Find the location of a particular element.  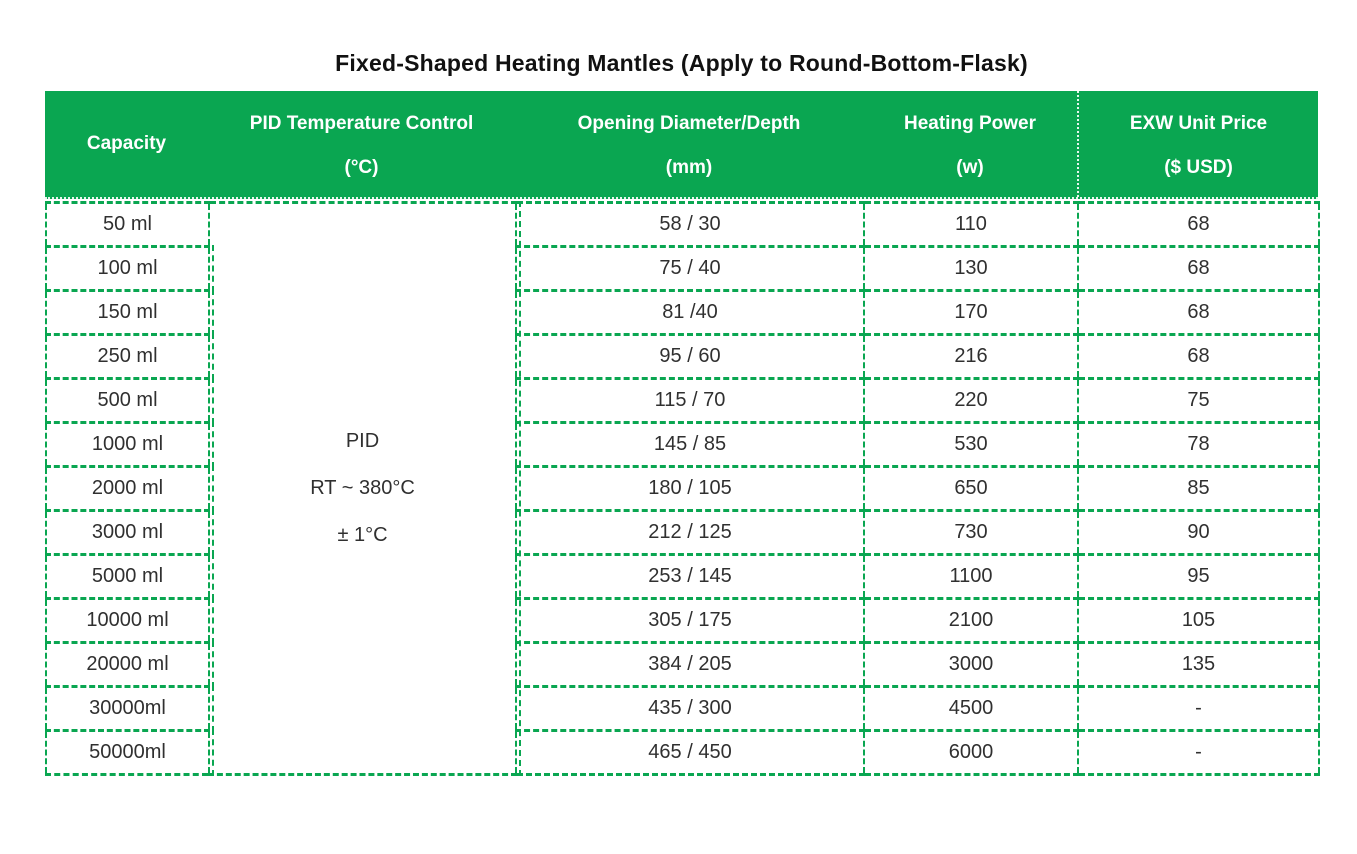

cell-power: 730 is located at coordinates (971, 532).